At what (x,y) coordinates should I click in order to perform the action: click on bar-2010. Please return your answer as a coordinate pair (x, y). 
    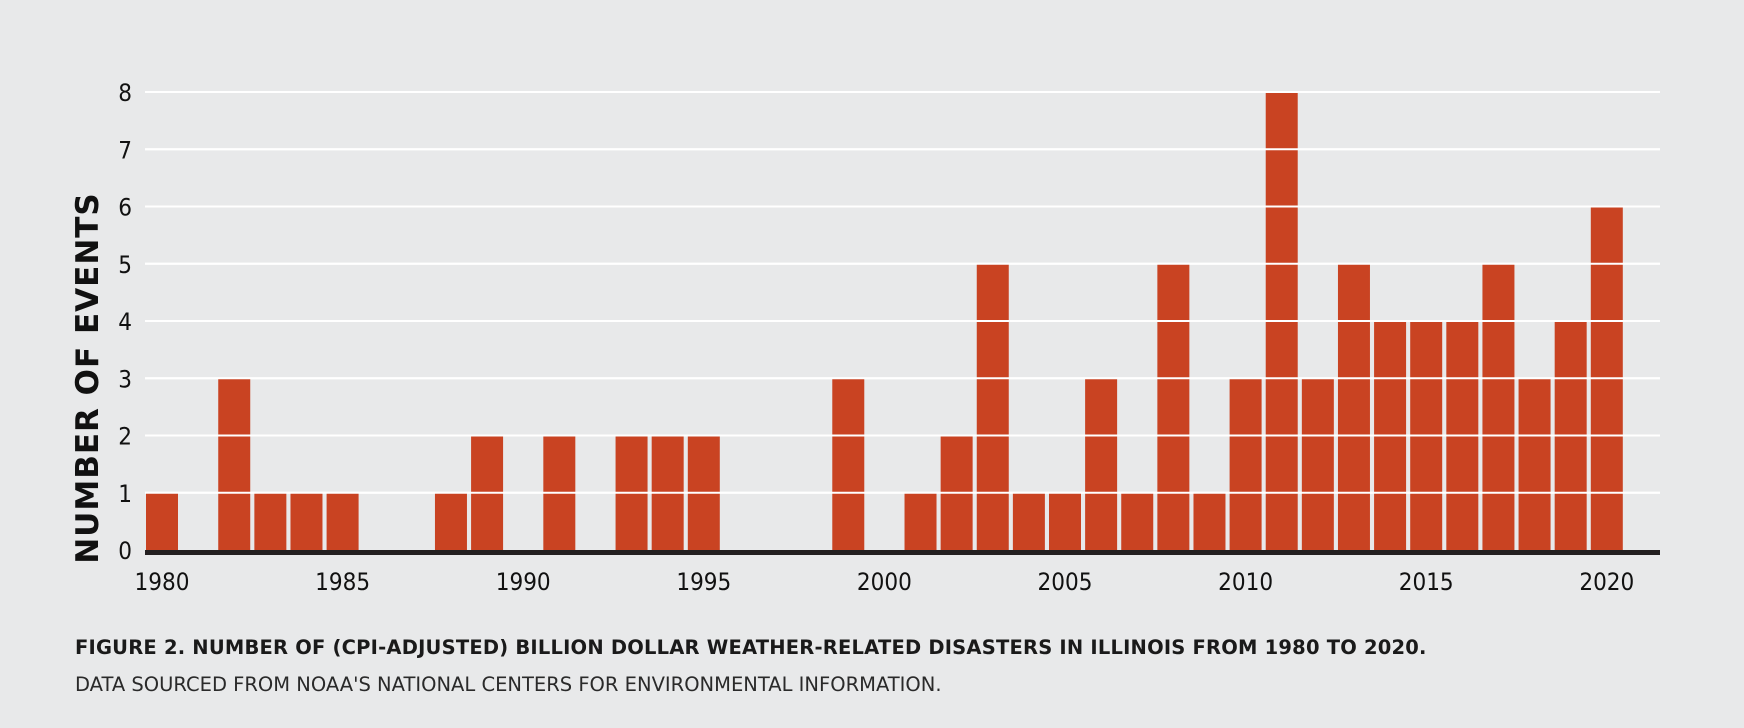
    Looking at the image, I should click on (1245, 464).